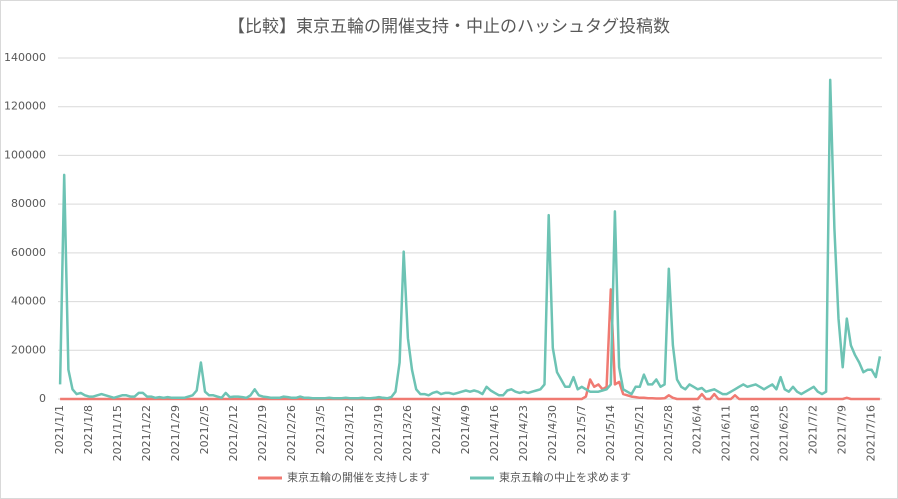  Describe the element at coordinates (726, 433) in the screenshot. I see `x-tick-label: 2021/6/11` at that location.